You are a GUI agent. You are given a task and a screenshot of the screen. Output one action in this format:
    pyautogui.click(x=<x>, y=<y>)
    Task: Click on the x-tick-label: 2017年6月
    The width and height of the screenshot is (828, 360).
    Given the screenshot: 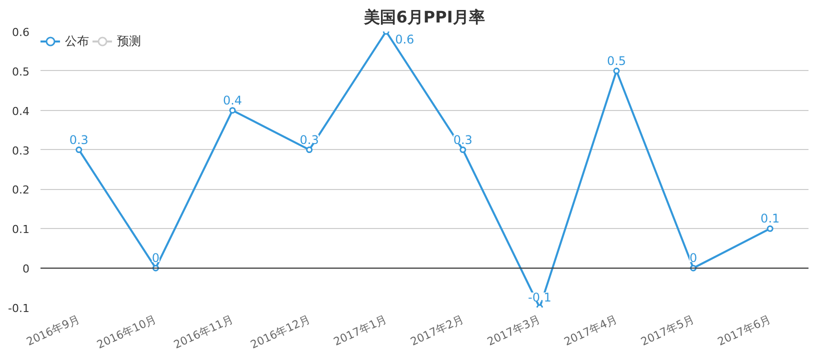 What is the action you would take?
    pyautogui.click(x=744, y=330)
    